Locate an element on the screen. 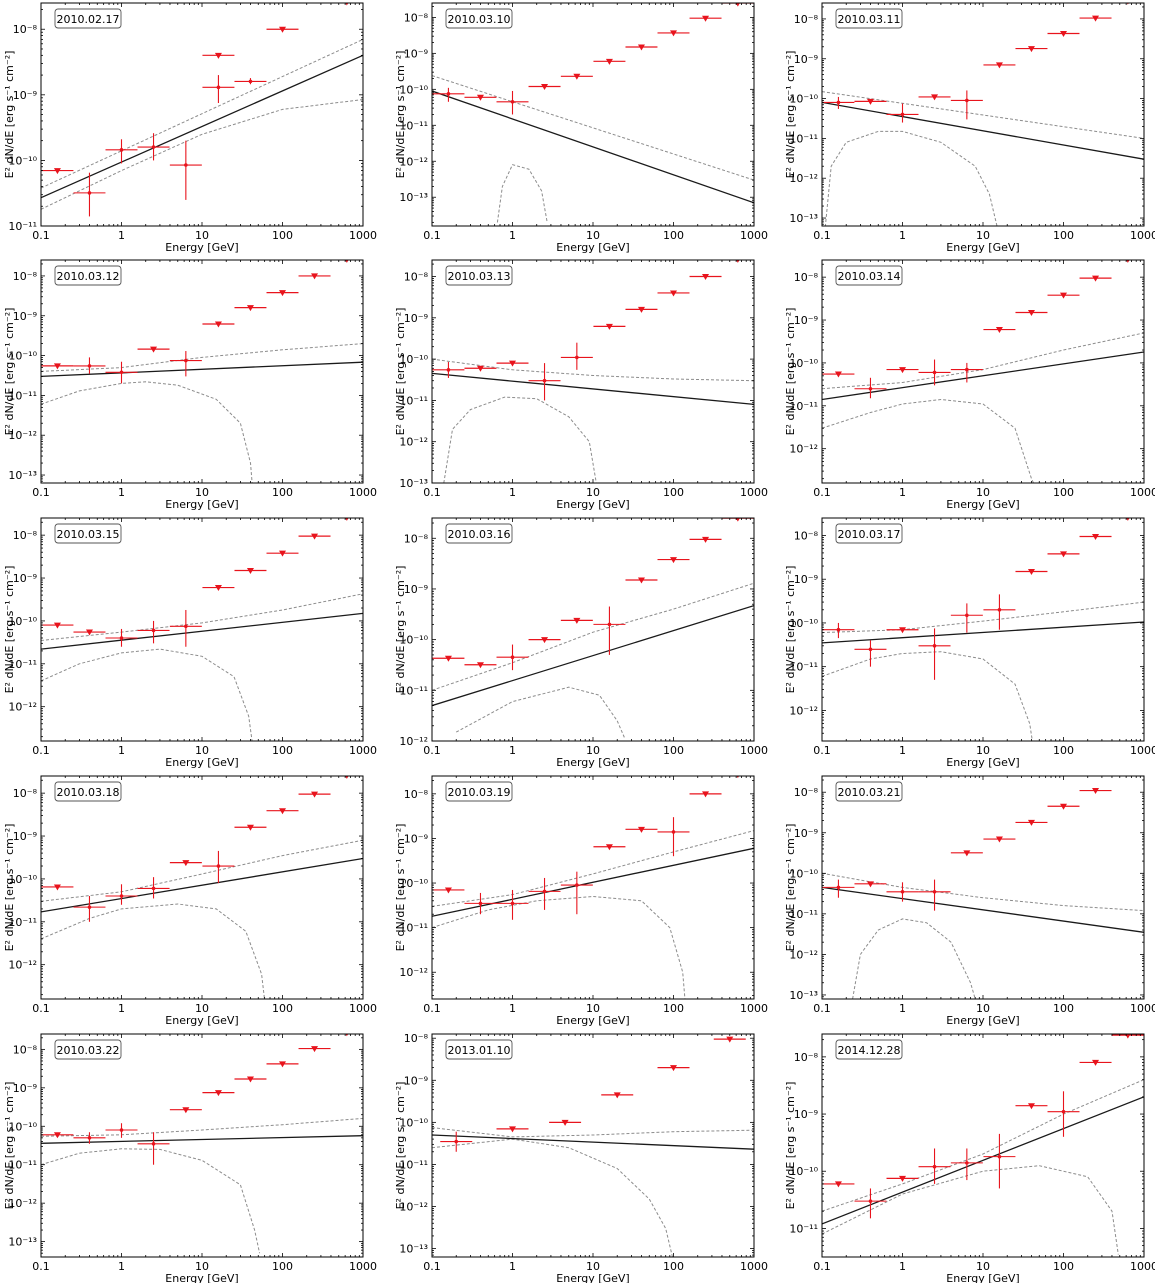 This screenshot has height=1283, width=1155. date-label: 2010.03.14 is located at coordinates (869, 276).